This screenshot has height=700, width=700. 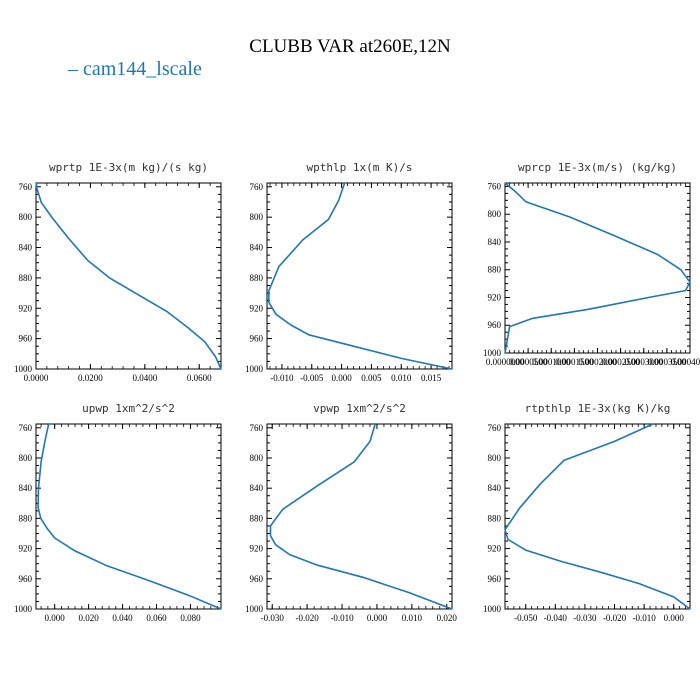 I want to click on x-tick-label: -0.005, so click(x=312, y=378).